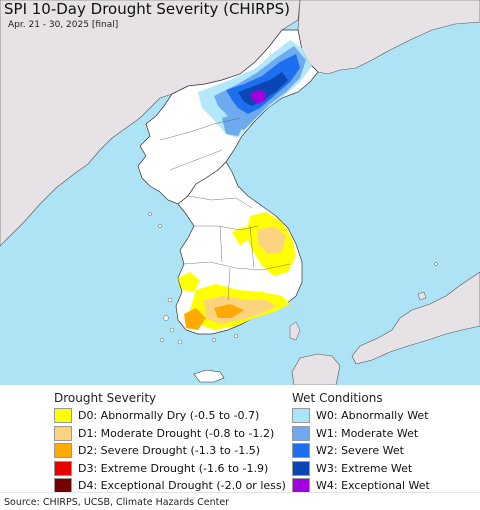  I want to click on legend-label-d0: D0: Abnormally Dry (-0.5 to -0.7), so click(169, 416).